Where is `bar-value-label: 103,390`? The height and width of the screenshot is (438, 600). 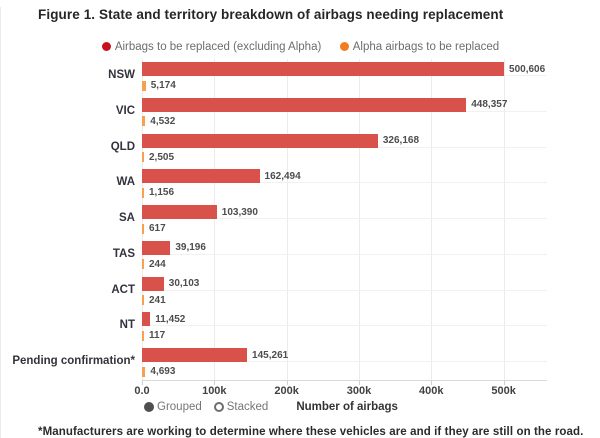
bar-value-label: 103,390 is located at coordinates (239, 212).